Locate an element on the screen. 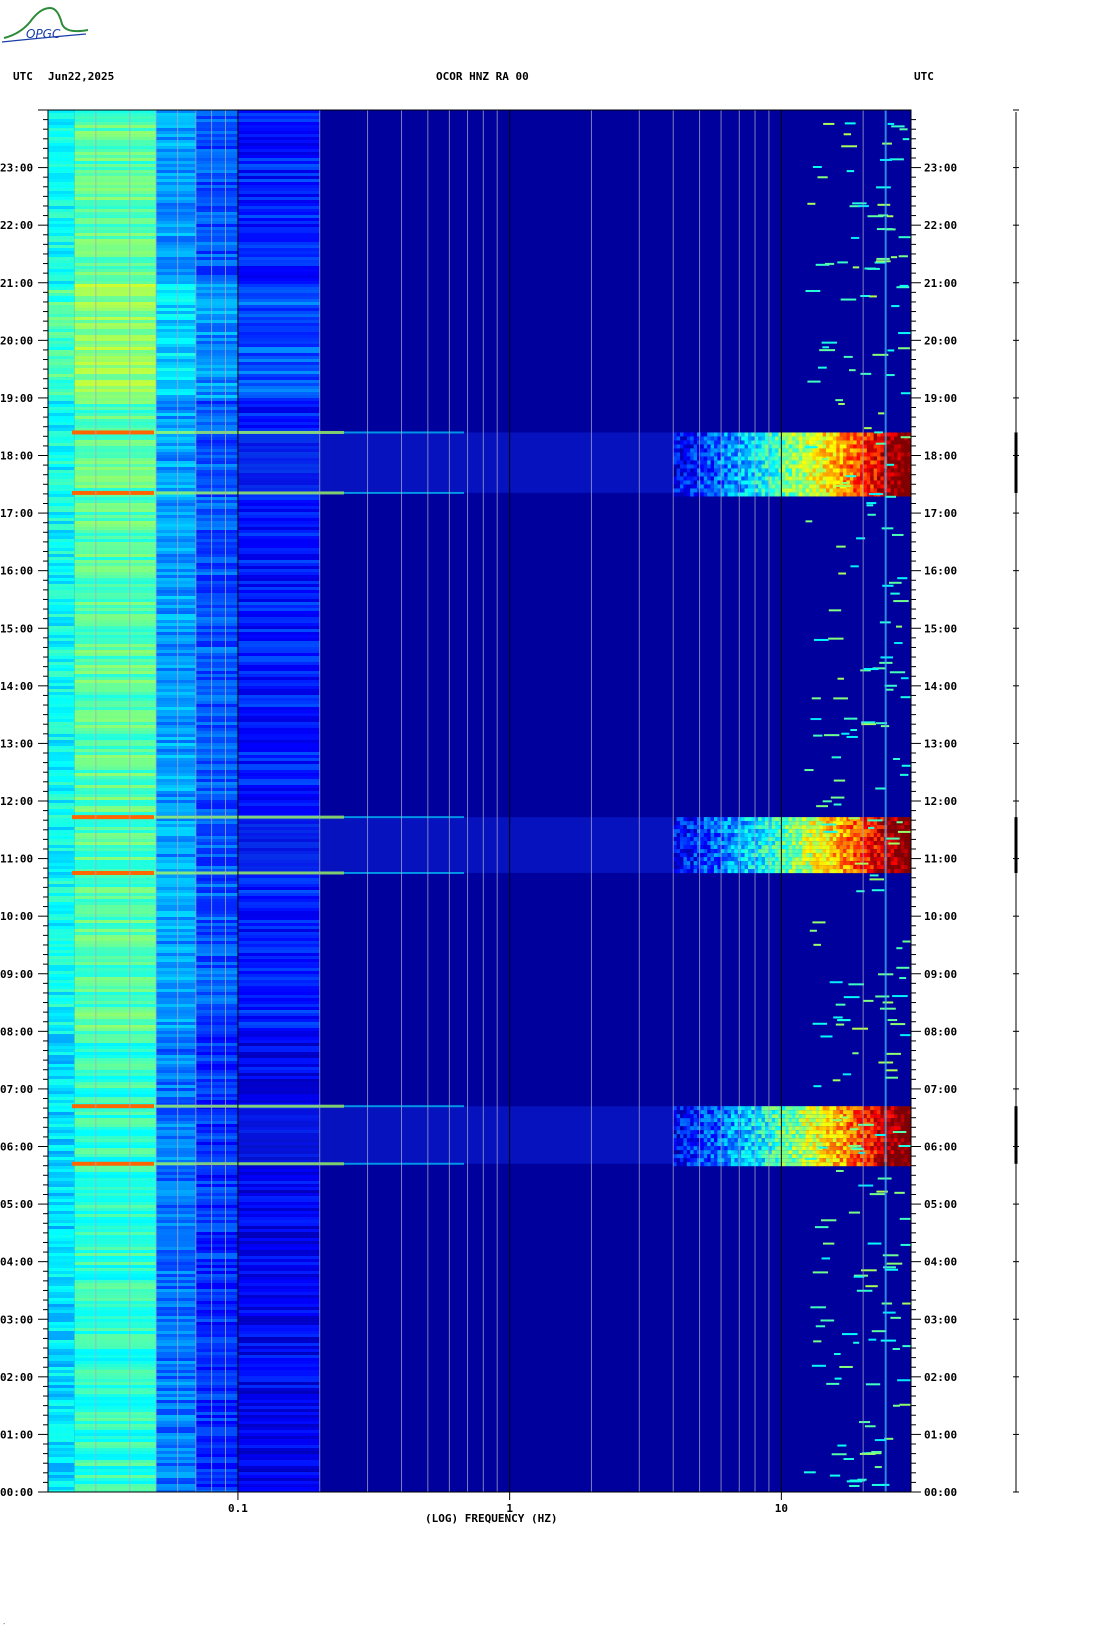 This screenshot has width=1102, height=1634. right-utc-label: UTC is located at coordinates (924, 76).